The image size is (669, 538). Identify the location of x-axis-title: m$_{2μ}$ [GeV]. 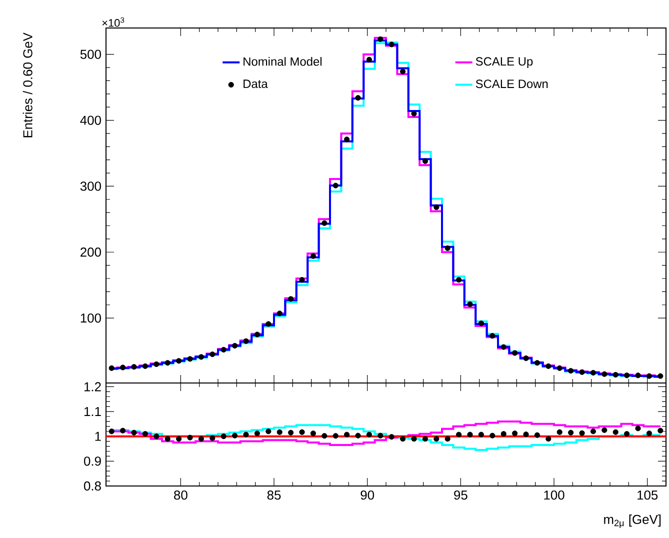
(632, 521).